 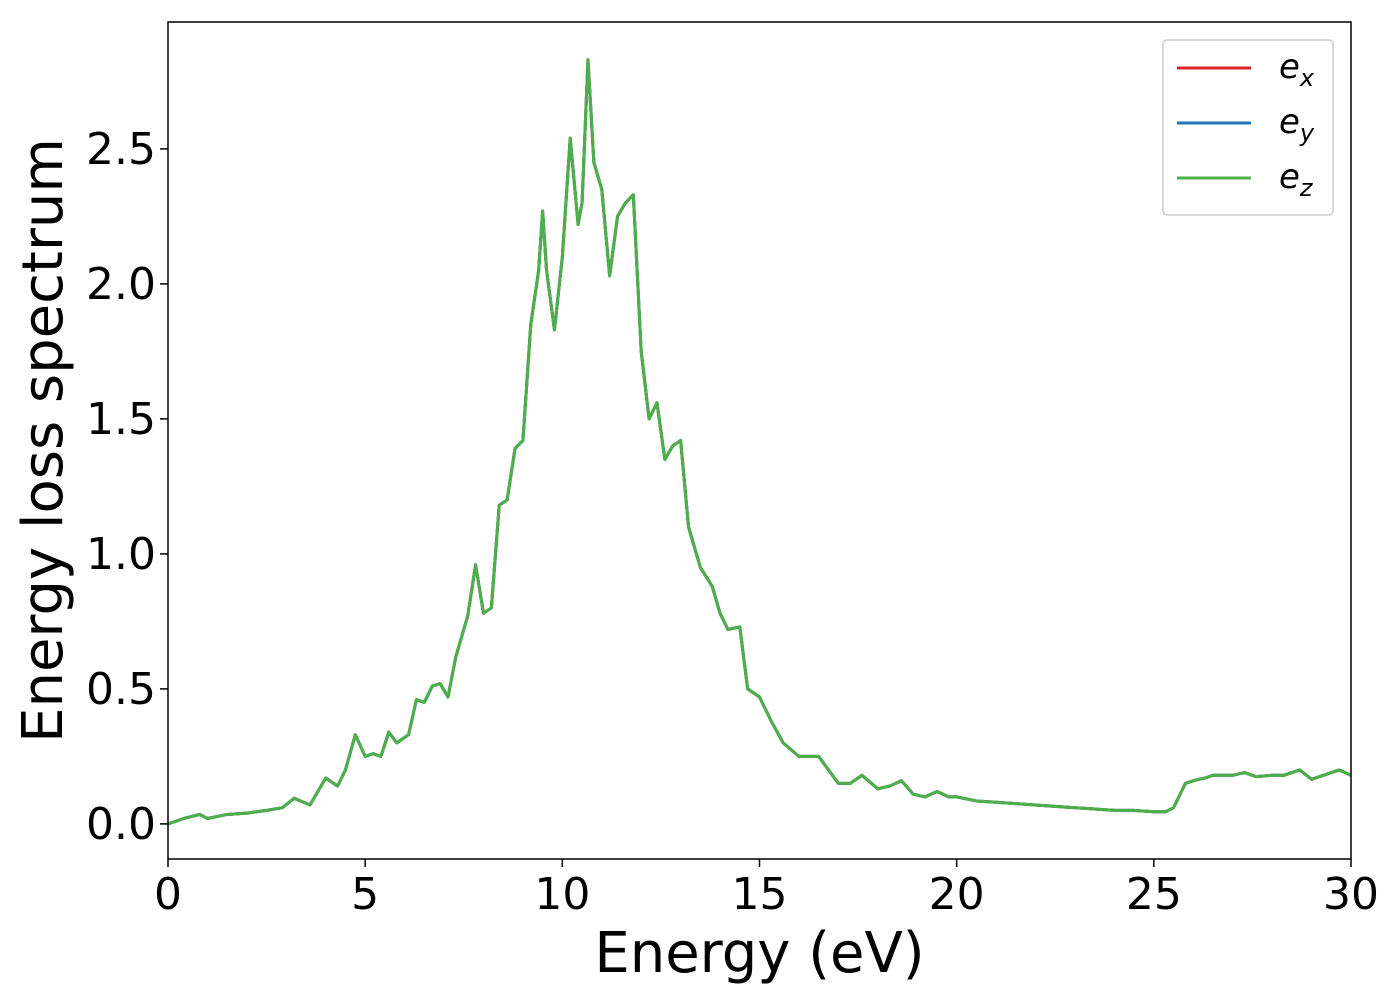 What do you see at coordinates (43, 440) in the screenshot?
I see `y-axis-title: Energy loss spectrum` at bounding box center [43, 440].